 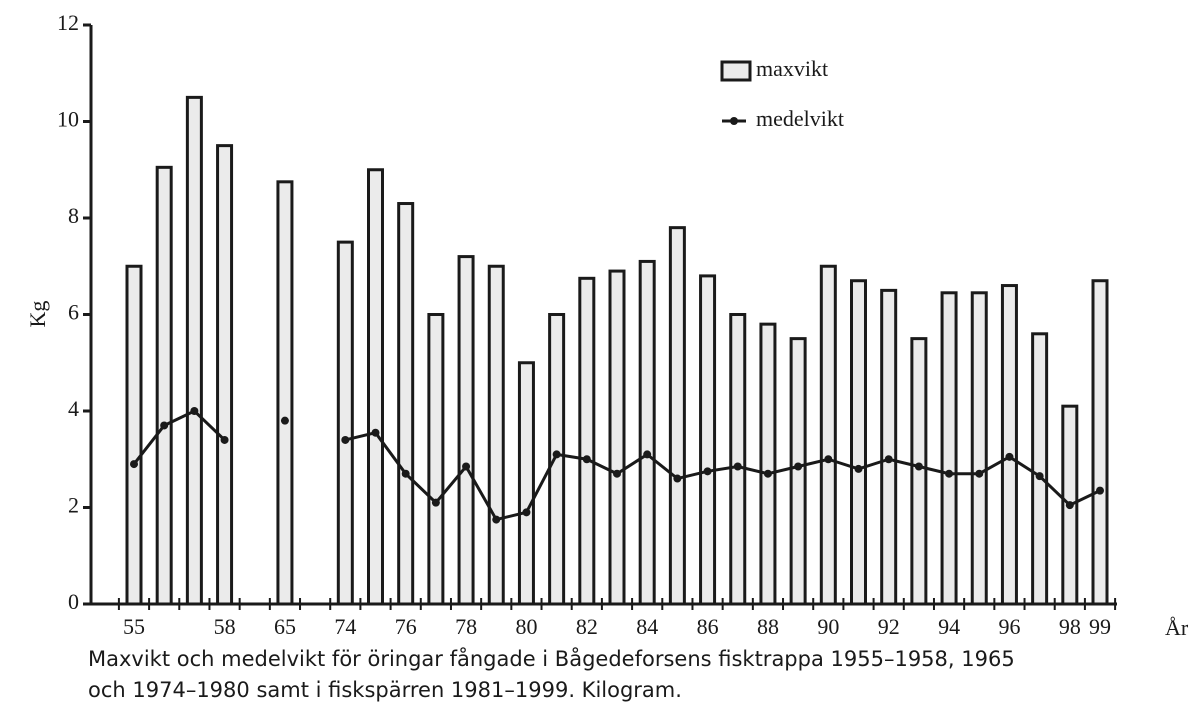 What do you see at coordinates (647, 626) in the screenshot?
I see `x-tick-label: 84` at bounding box center [647, 626].